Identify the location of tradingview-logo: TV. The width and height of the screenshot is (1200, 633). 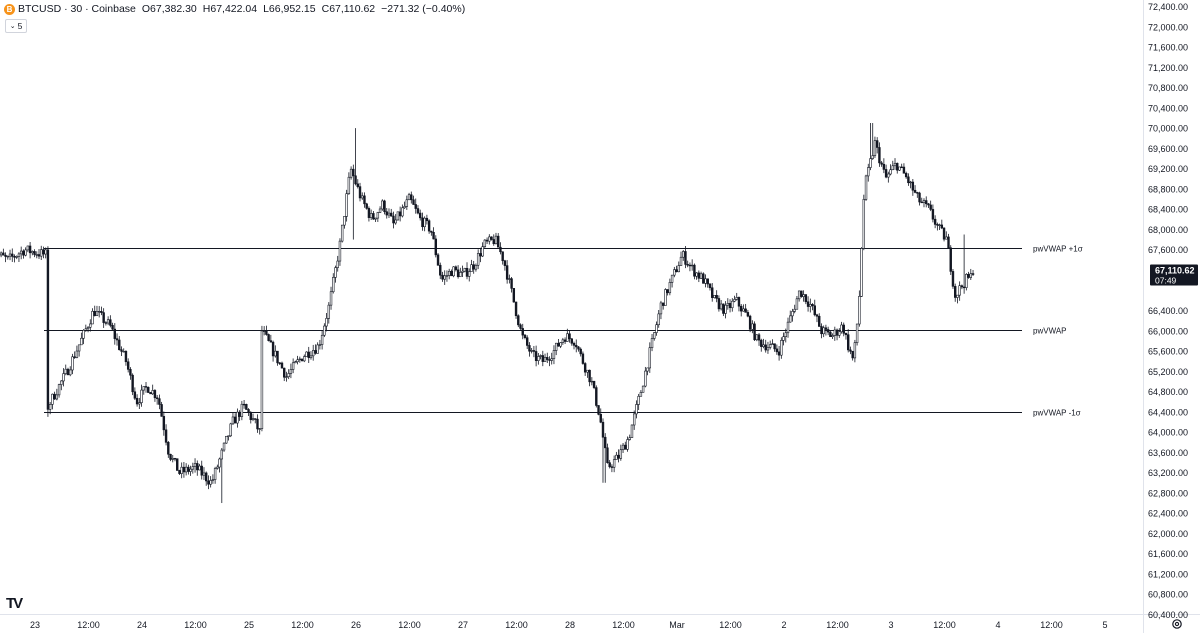
(14, 603).